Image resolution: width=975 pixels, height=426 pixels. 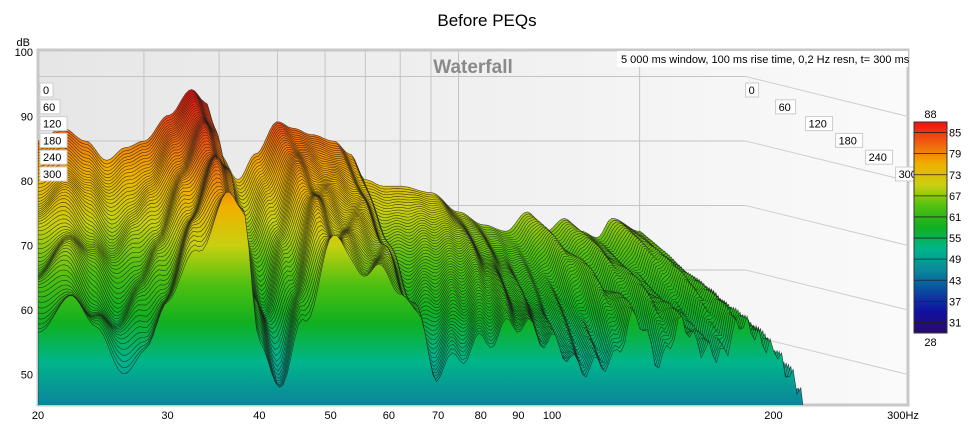 I want to click on time-label-left: 0, so click(x=46, y=91).